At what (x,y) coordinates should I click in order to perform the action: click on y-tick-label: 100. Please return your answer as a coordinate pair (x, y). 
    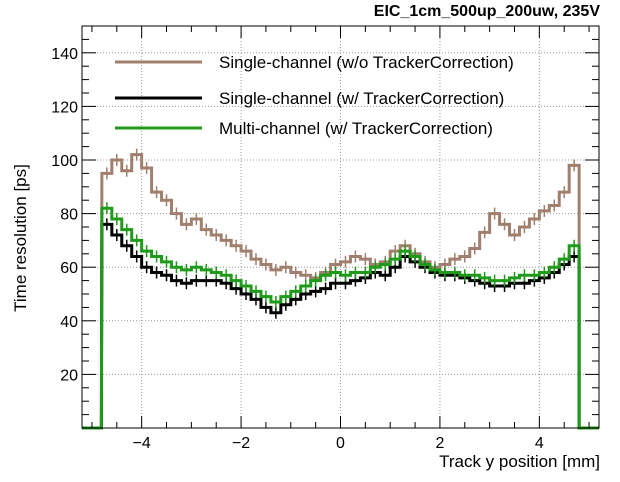
    Looking at the image, I should click on (64, 161).